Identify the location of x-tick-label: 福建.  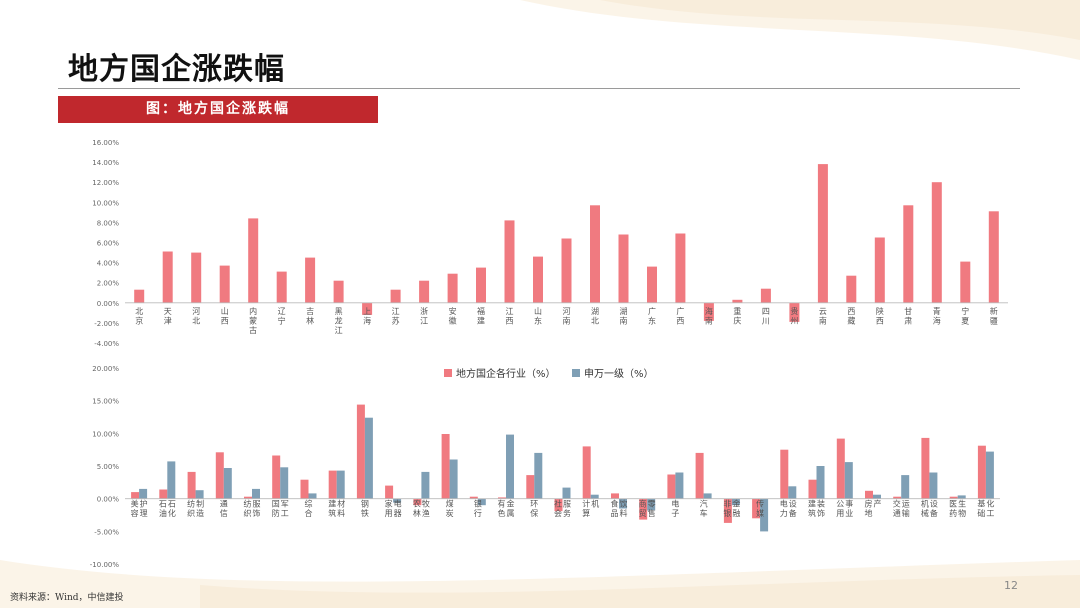
(481, 316).